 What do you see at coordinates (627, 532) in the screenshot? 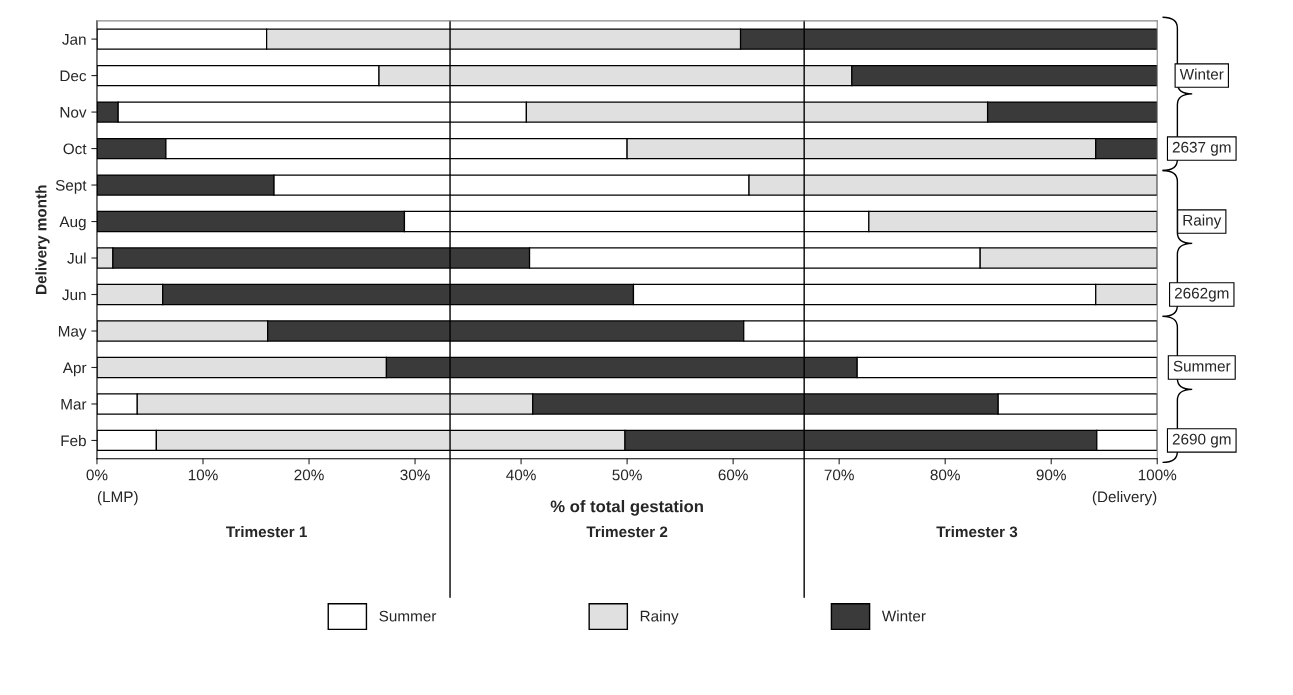
I see `text: Trimester 2` at bounding box center [627, 532].